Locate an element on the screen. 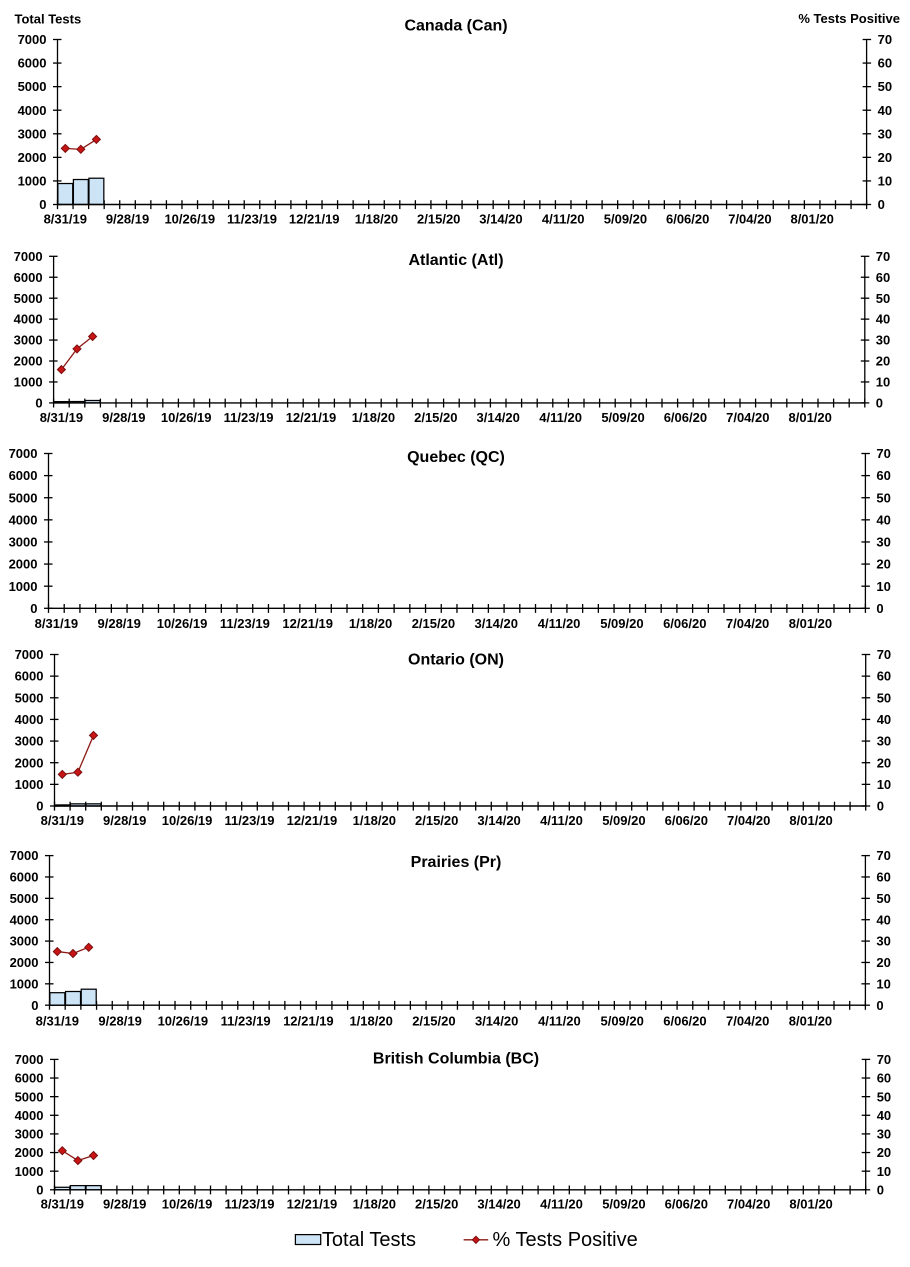 The width and height of the screenshot is (910, 1267). svg-text: British Columbia (BC) is located at coordinates (456, 1059).